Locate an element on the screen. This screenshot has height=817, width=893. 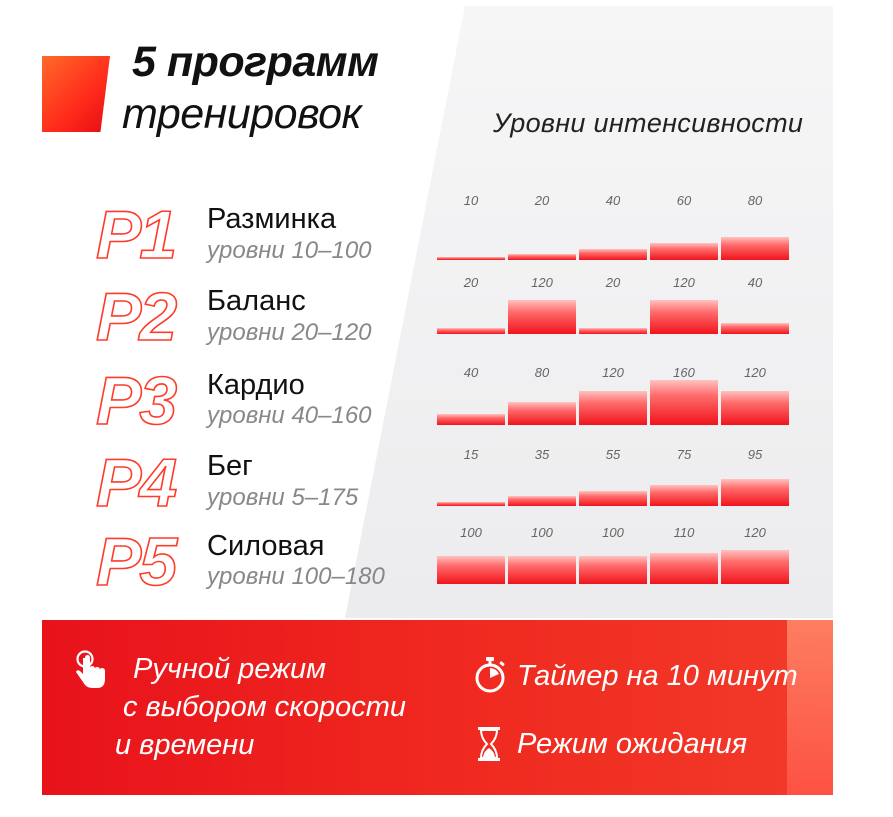
intensity-value: 55 is located at coordinates (613, 454).